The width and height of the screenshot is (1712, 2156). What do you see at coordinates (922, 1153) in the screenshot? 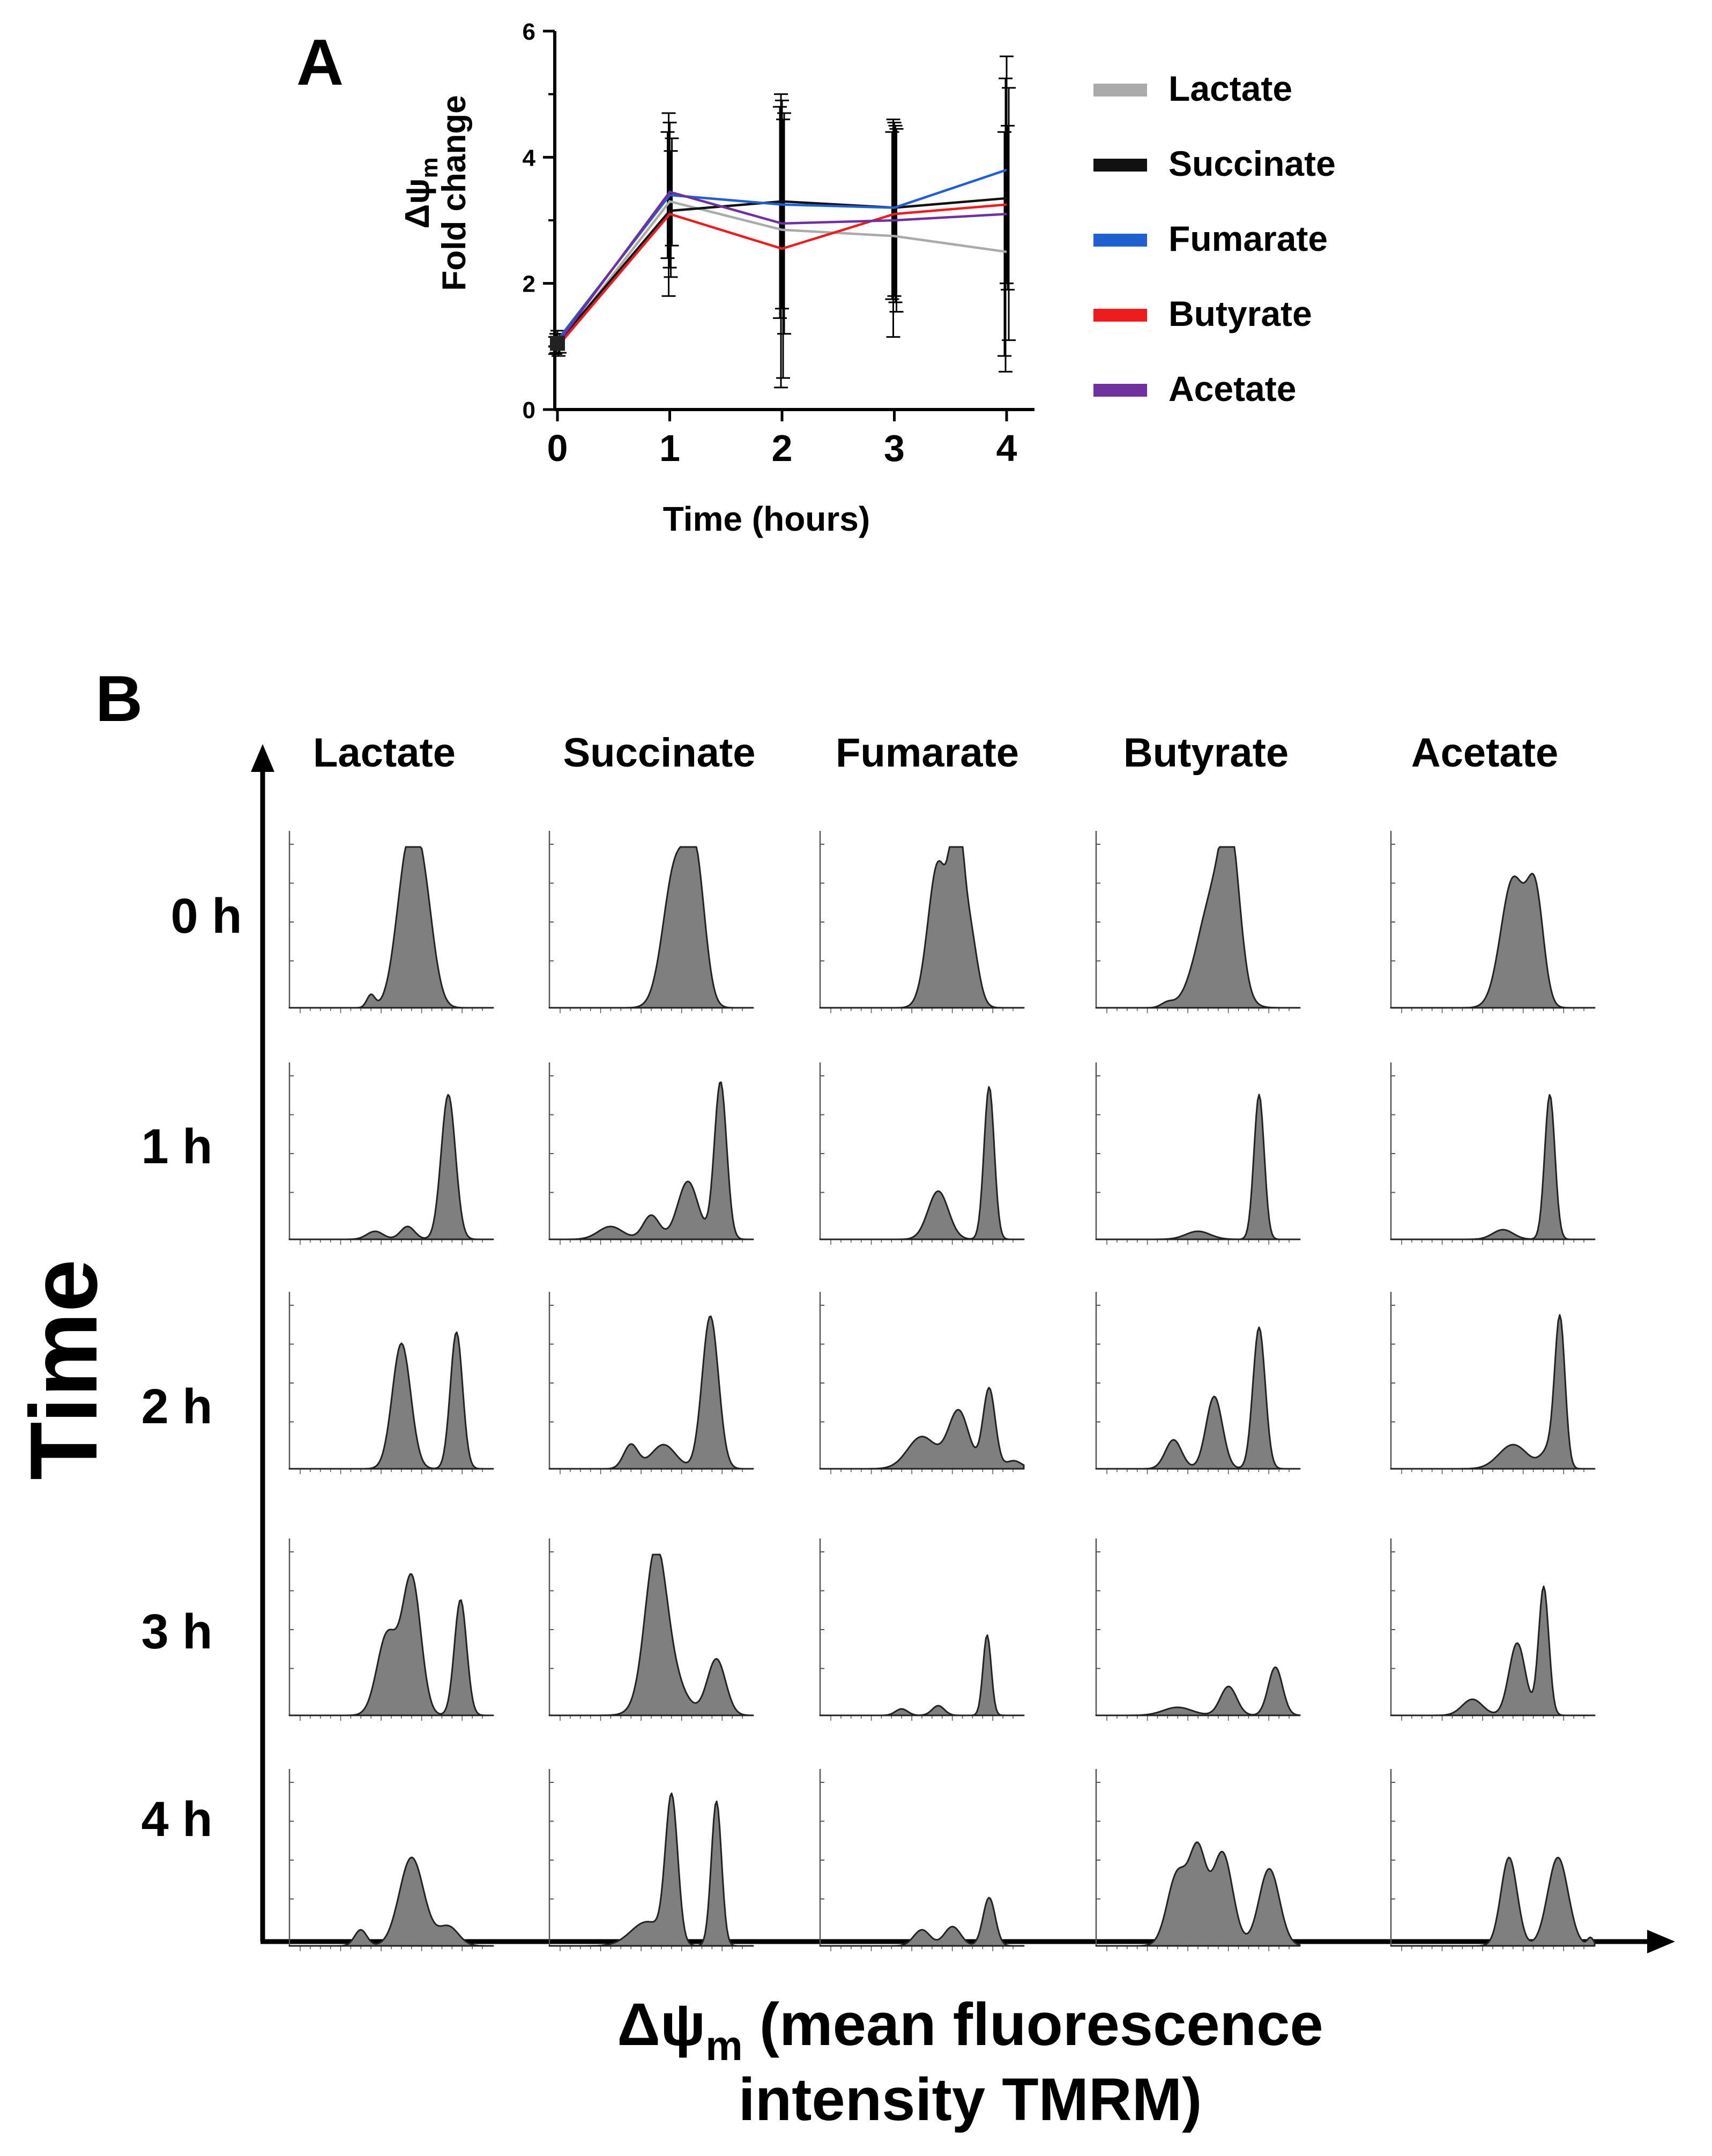
I see `histogram-fumarate-1h` at bounding box center [922, 1153].